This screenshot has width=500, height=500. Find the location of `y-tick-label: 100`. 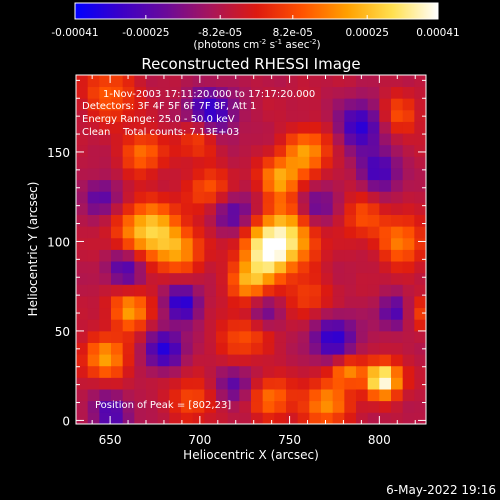

y-tick-label: 100 is located at coordinates (58, 242).